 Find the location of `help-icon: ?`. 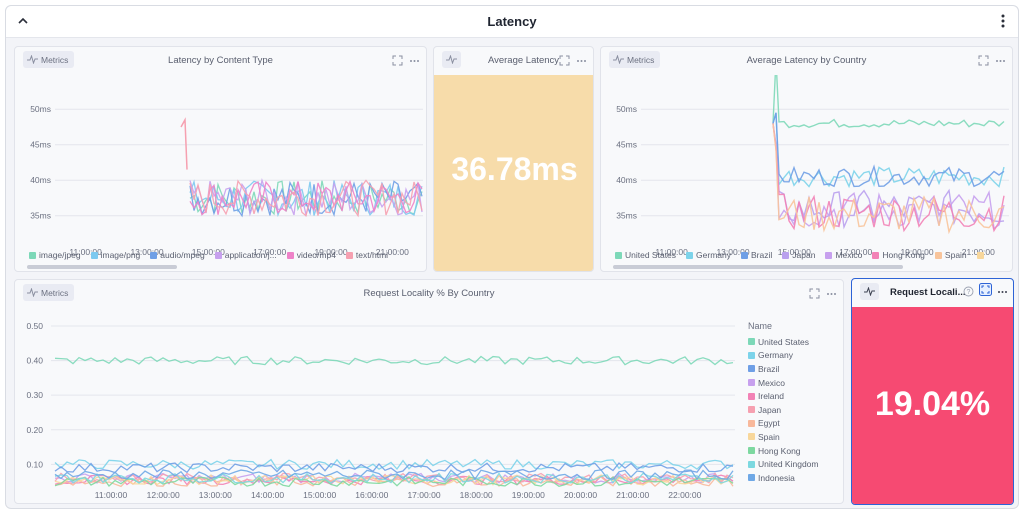

help-icon: ? is located at coordinates (968, 290).